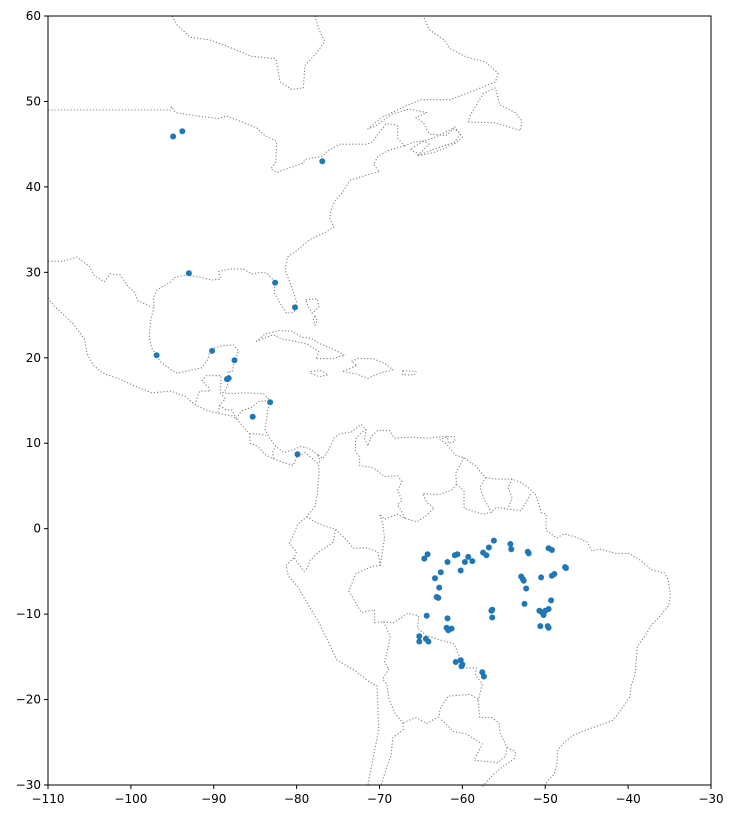  Describe the element at coordinates (28, 700) in the screenshot. I see `y-tick-label: −20` at that location.